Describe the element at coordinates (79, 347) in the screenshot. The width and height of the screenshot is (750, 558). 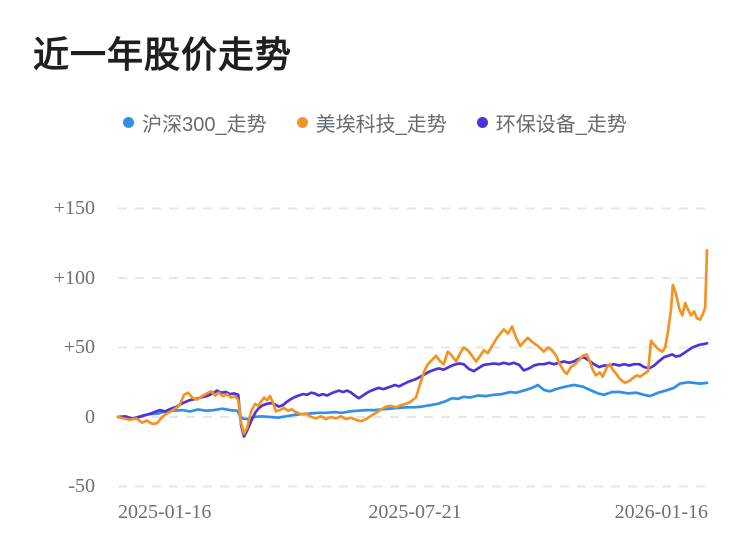
I see `y-axis-tick: +50` at that location.